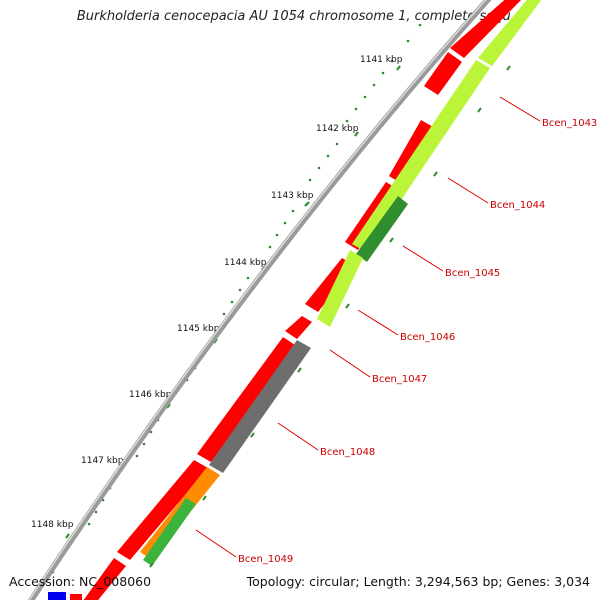 This screenshot has width=600, height=600. What do you see at coordinates (472, 273) in the screenshot?
I see `gene-label: Bcen_1045` at bounding box center [472, 273].